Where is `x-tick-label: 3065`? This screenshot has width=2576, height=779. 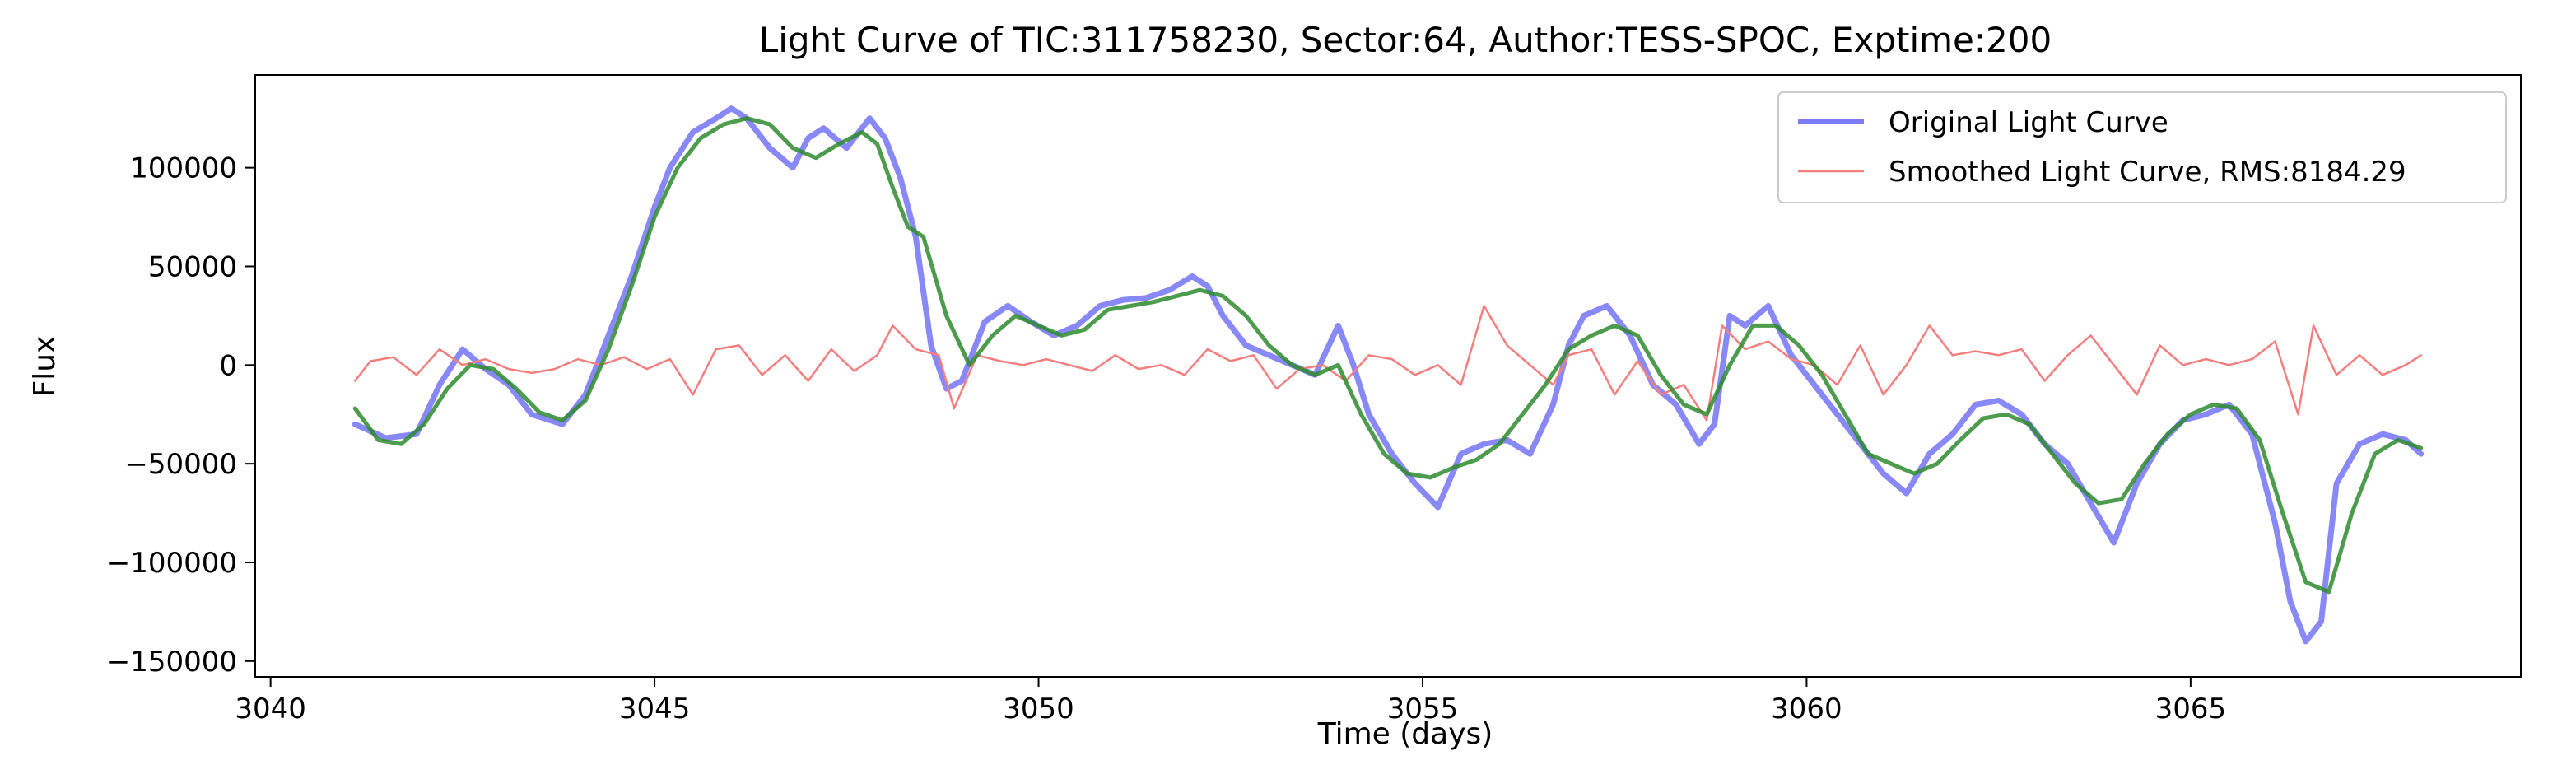 x-tick-label: 3065 is located at coordinates (2191, 709).